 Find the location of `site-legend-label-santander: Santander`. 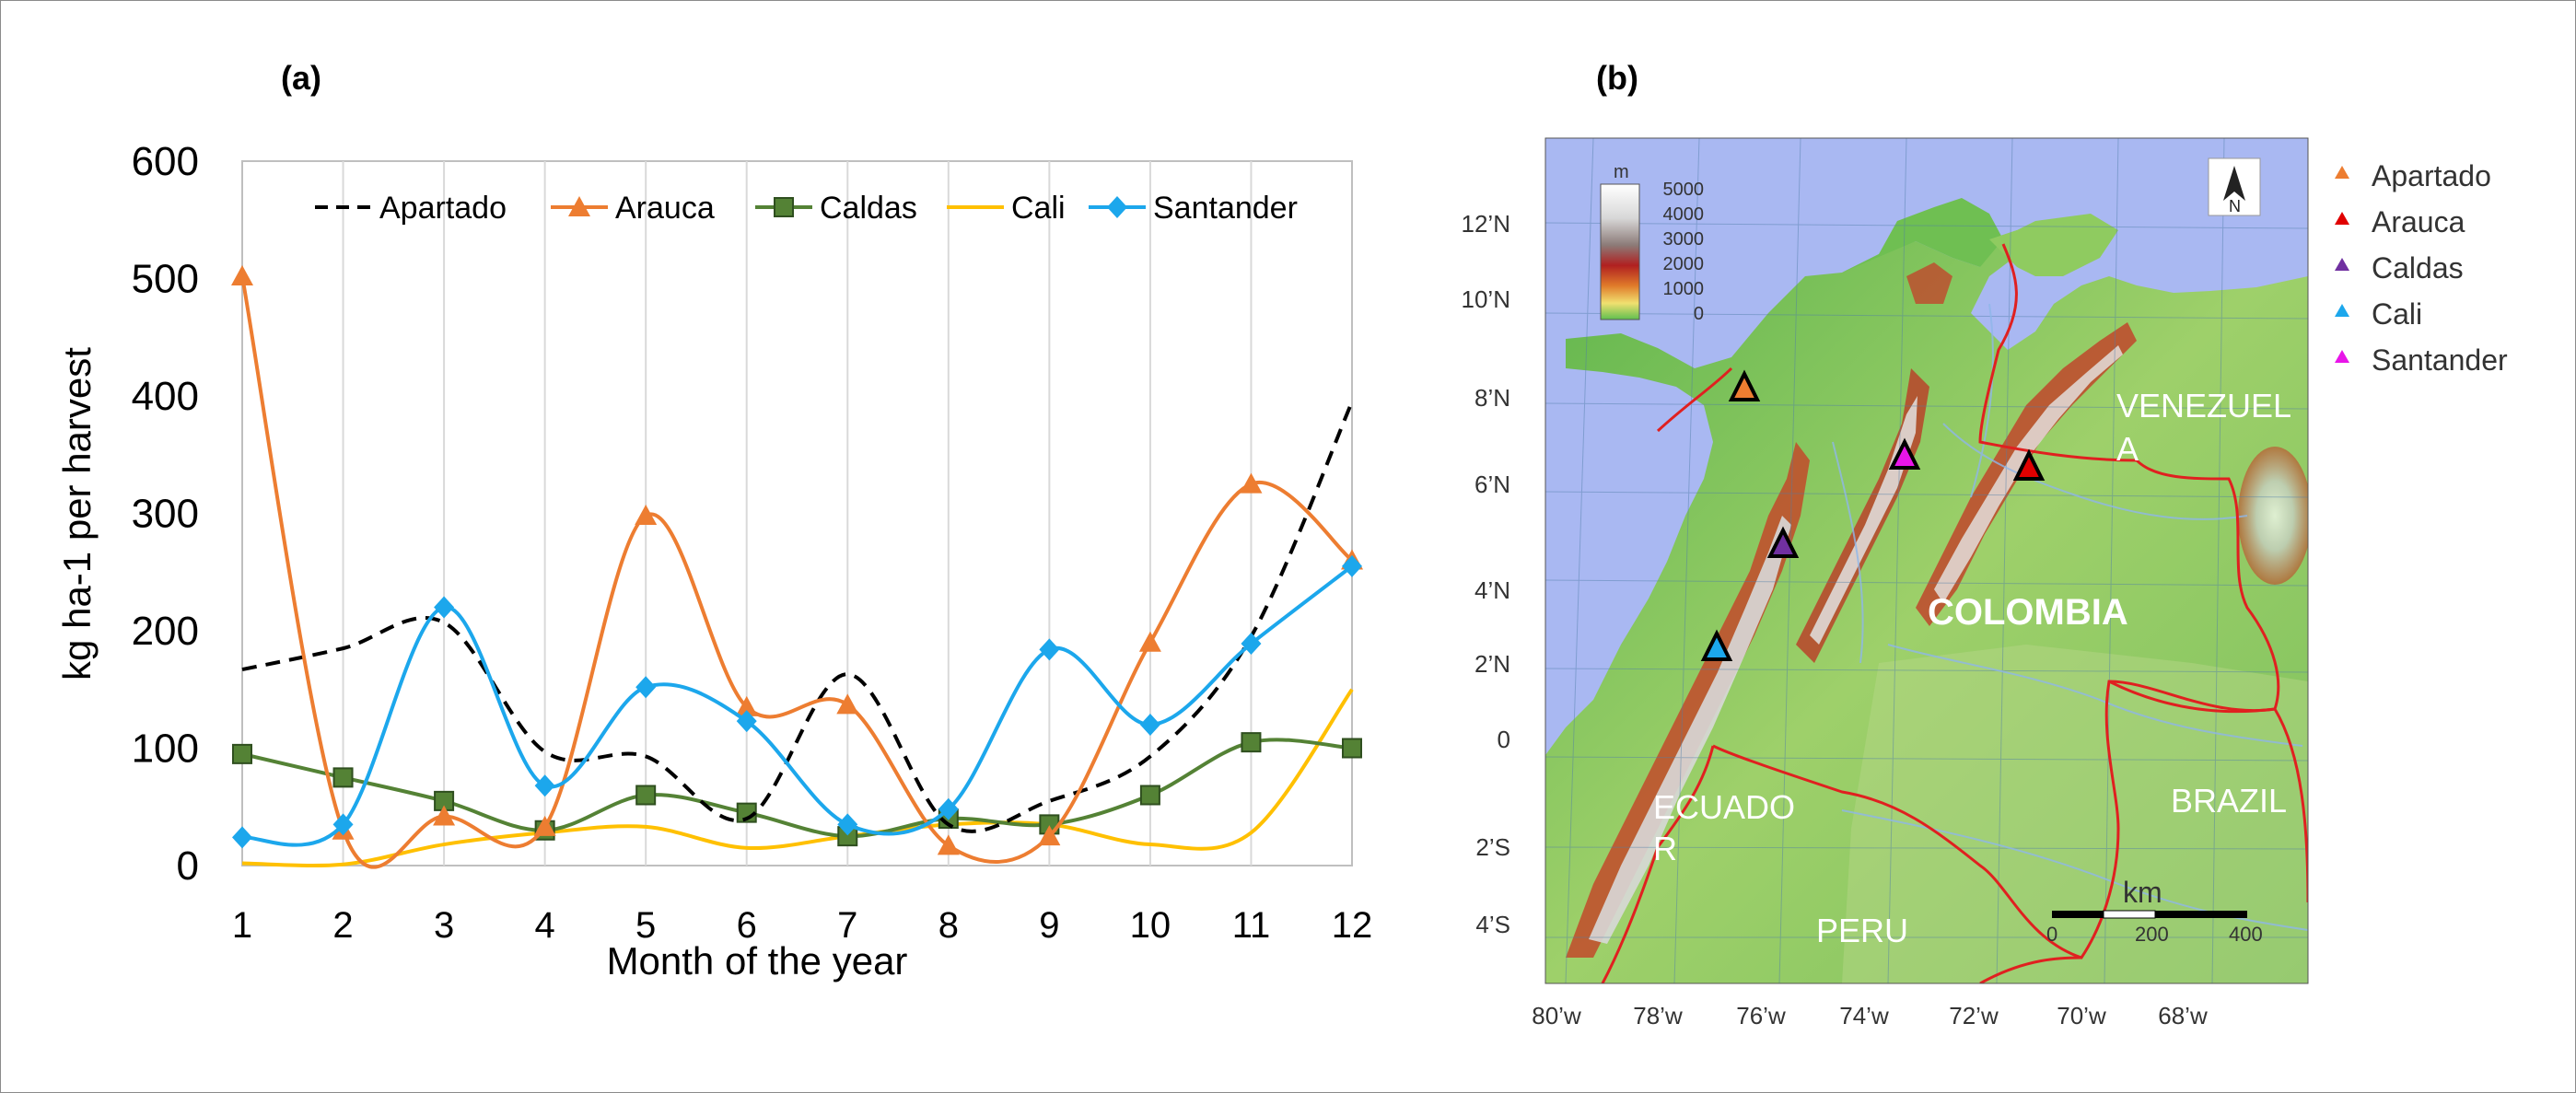

site-legend-label-santander: Santander is located at coordinates (2440, 360).